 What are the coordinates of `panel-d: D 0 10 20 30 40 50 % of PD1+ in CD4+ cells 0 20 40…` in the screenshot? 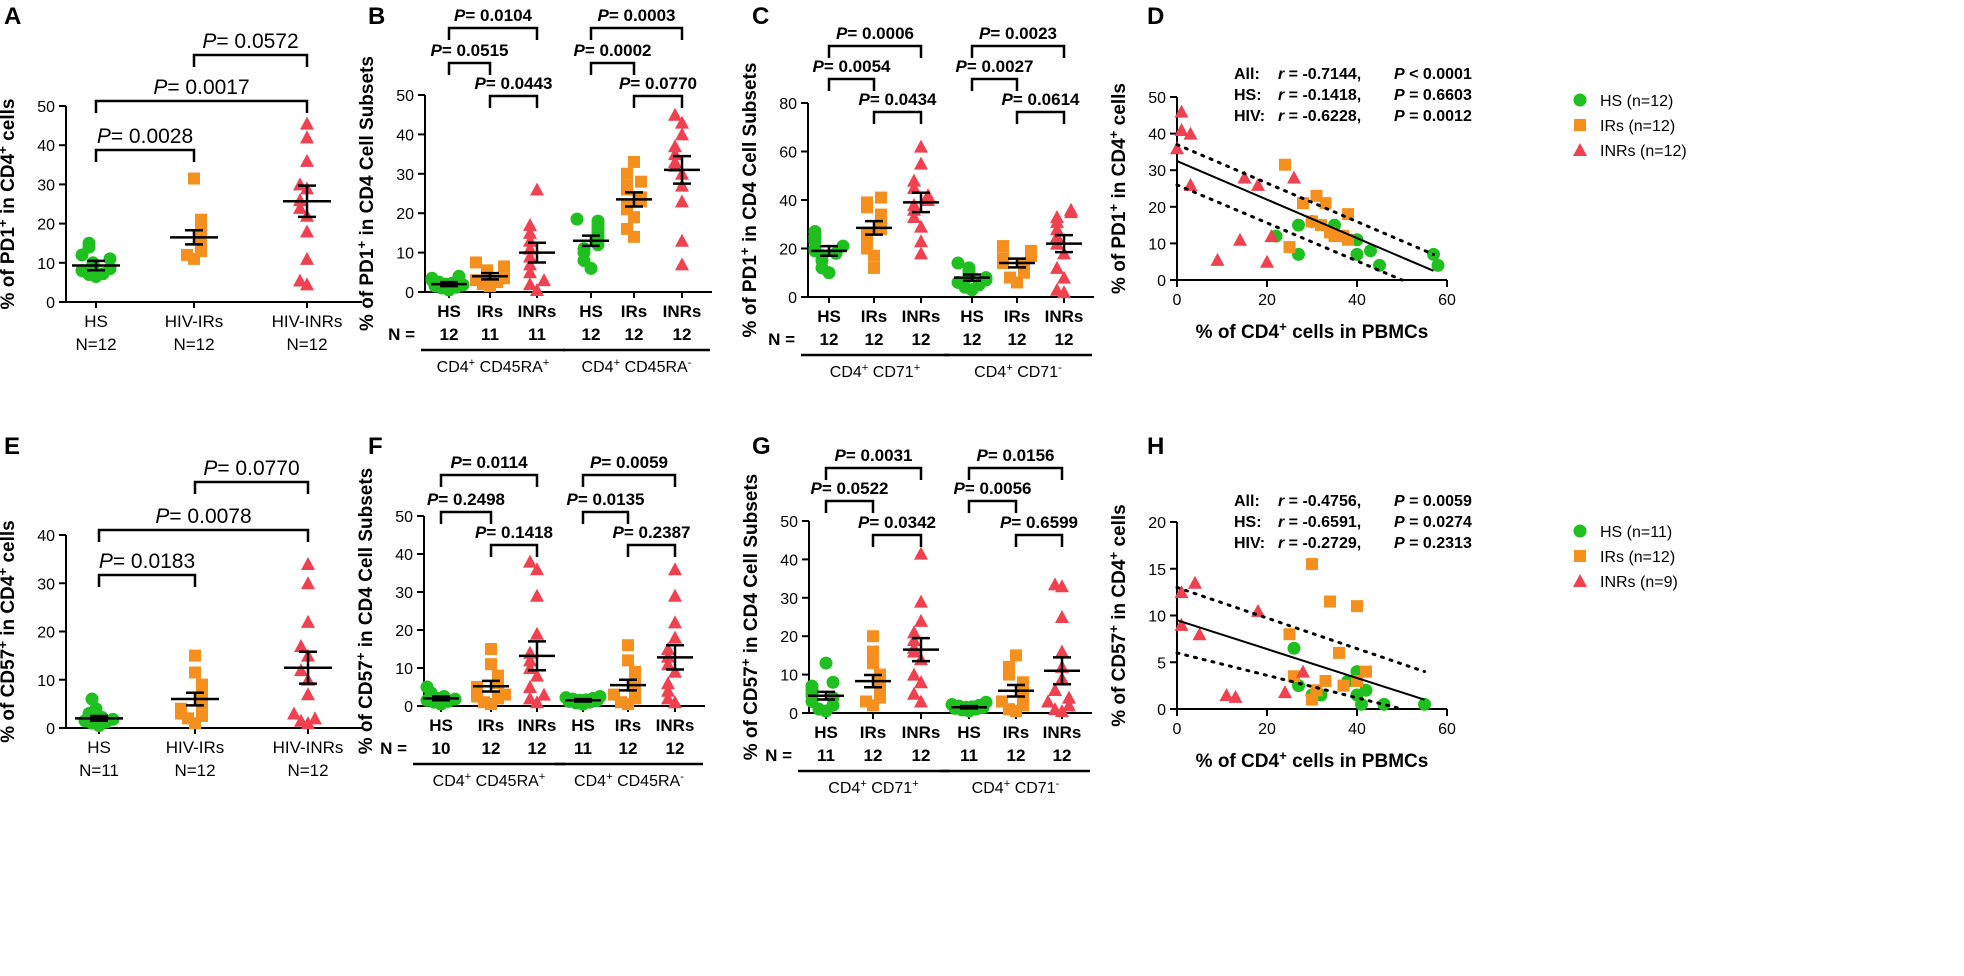 It's located at (1396, 173).